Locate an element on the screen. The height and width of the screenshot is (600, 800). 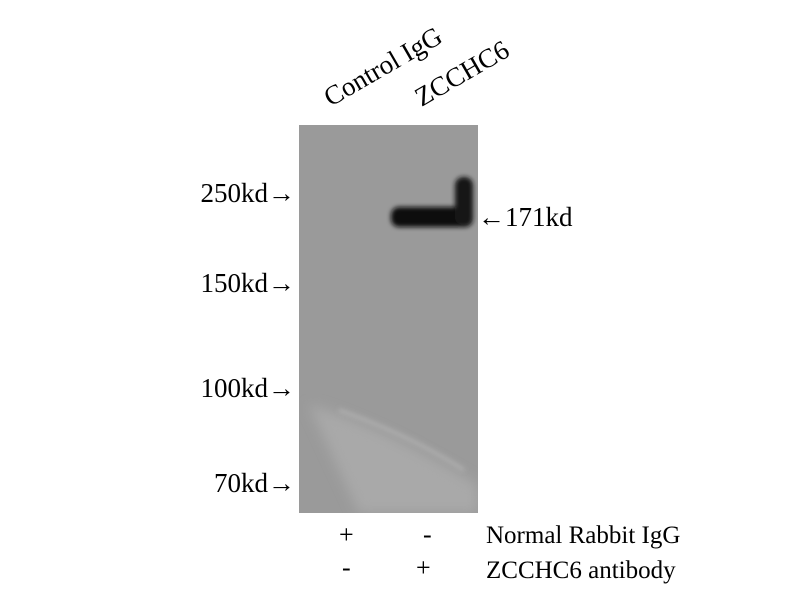
protein-band-171kd is located at coordinates (432, 202).